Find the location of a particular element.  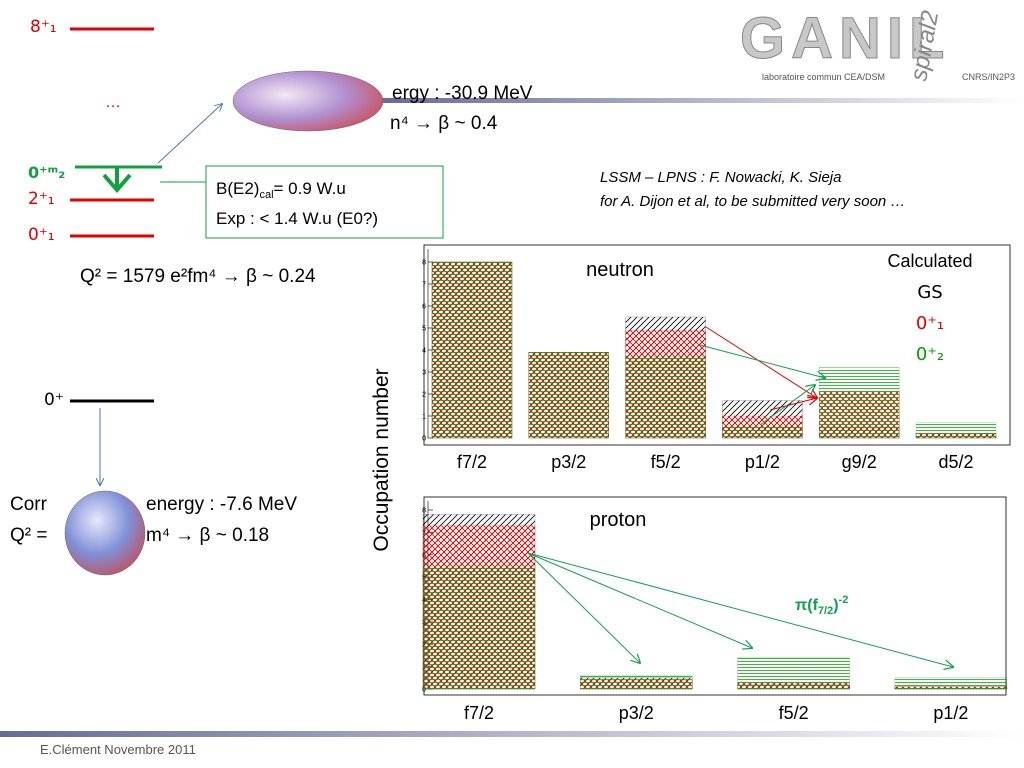

legend-entry: GS is located at coordinates (929, 292).